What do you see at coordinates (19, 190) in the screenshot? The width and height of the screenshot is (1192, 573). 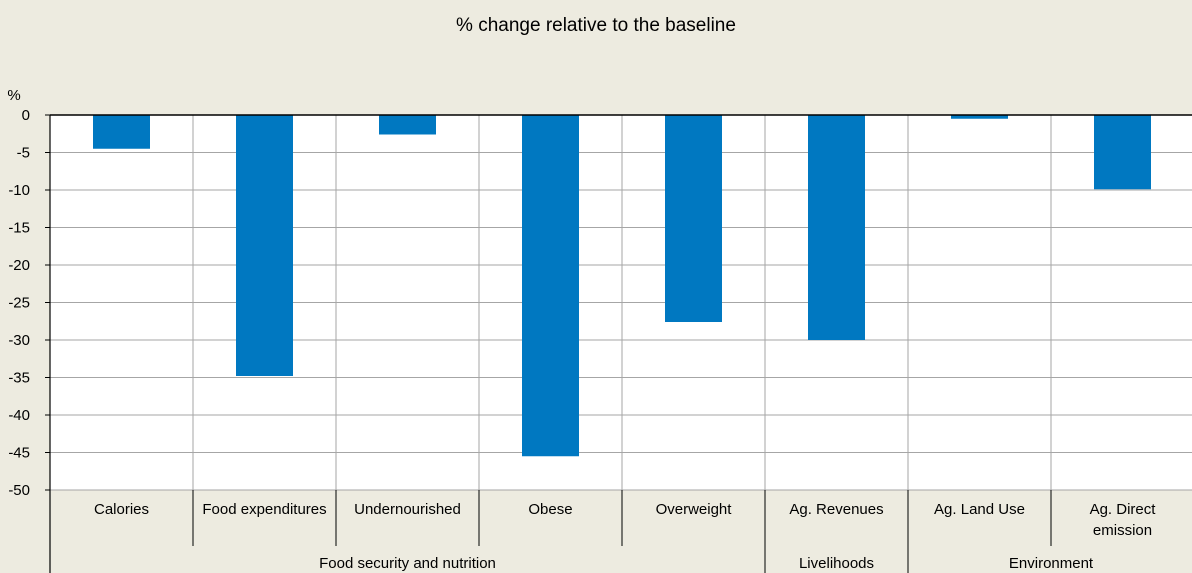 I see `y-tick-label: -10` at bounding box center [19, 190].